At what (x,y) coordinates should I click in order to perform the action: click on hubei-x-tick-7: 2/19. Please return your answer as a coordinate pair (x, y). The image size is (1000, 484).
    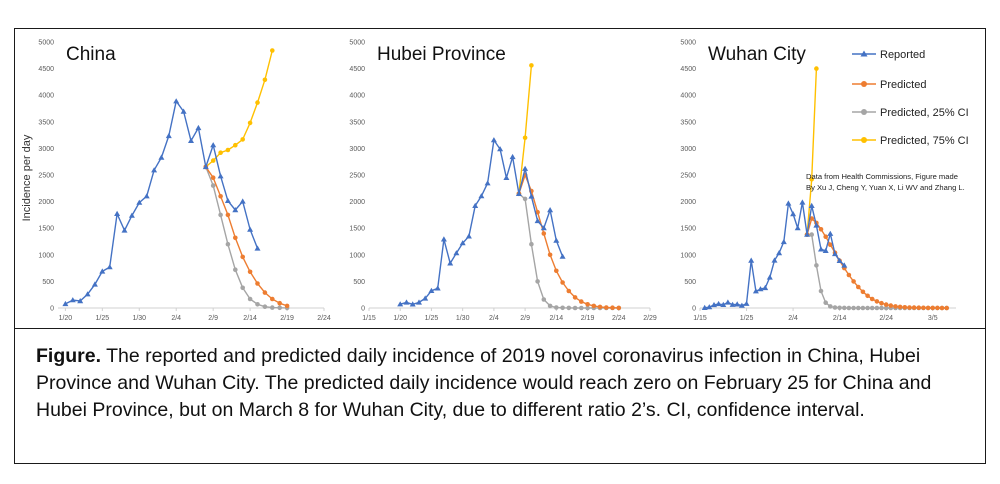
    Looking at the image, I should click on (588, 318).